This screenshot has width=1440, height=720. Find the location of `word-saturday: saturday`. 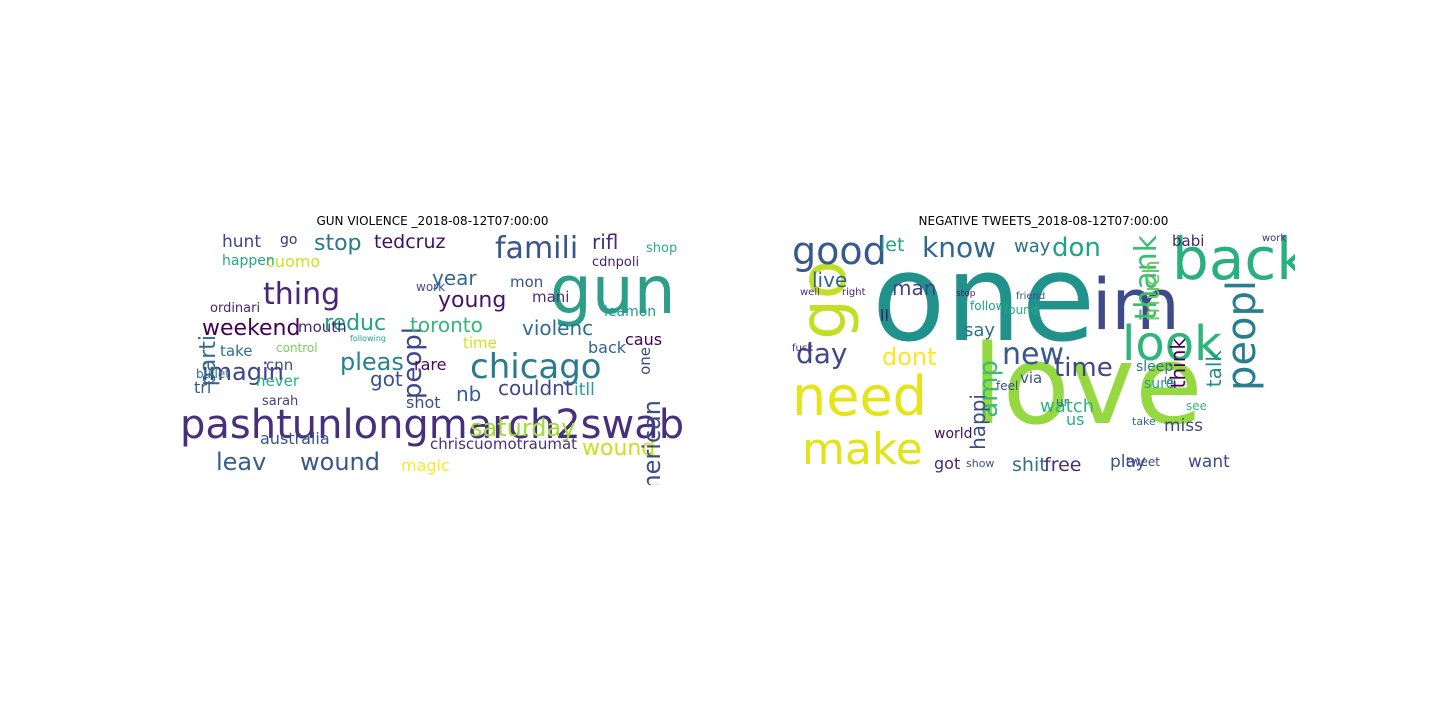

word-saturday: saturday is located at coordinates (523, 428).